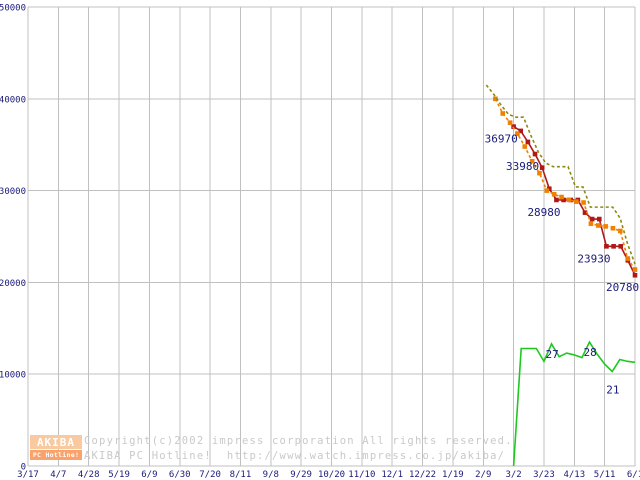 This screenshot has height=480, width=640. Describe the element at coordinates (513, 475) in the screenshot. I see `x-axis-tick-label: 3/2` at that location.